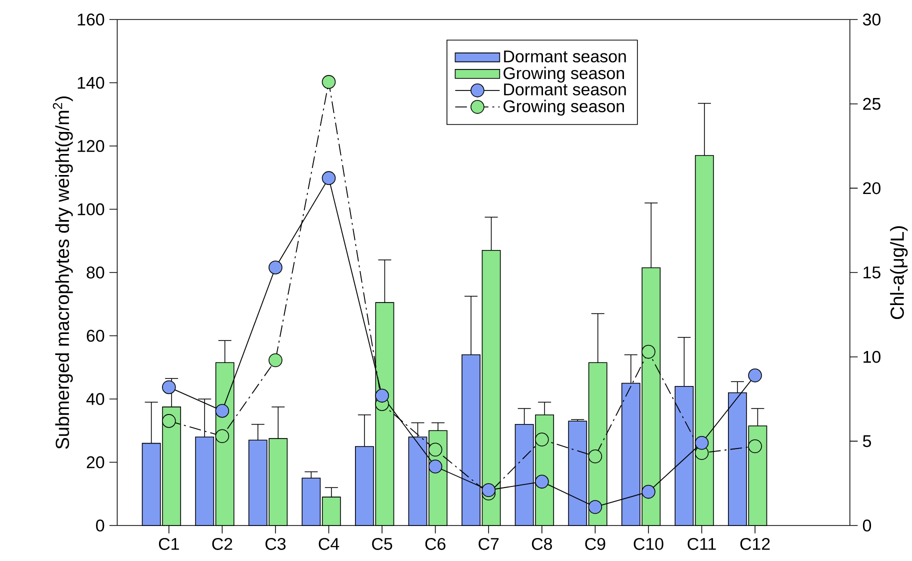 The image size is (912, 561). I want to click on x-tick-label: C2, so click(222, 544).